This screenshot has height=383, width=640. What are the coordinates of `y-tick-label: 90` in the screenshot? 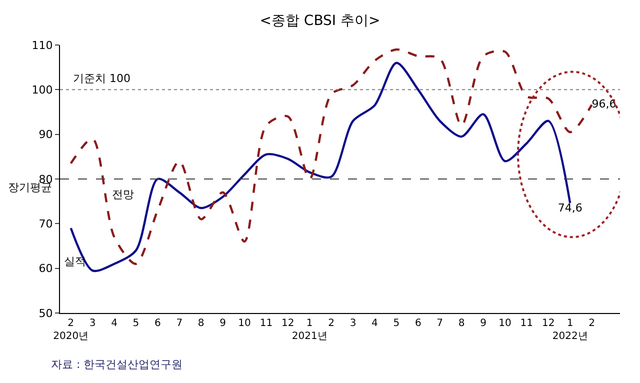 It's located at (45, 135).